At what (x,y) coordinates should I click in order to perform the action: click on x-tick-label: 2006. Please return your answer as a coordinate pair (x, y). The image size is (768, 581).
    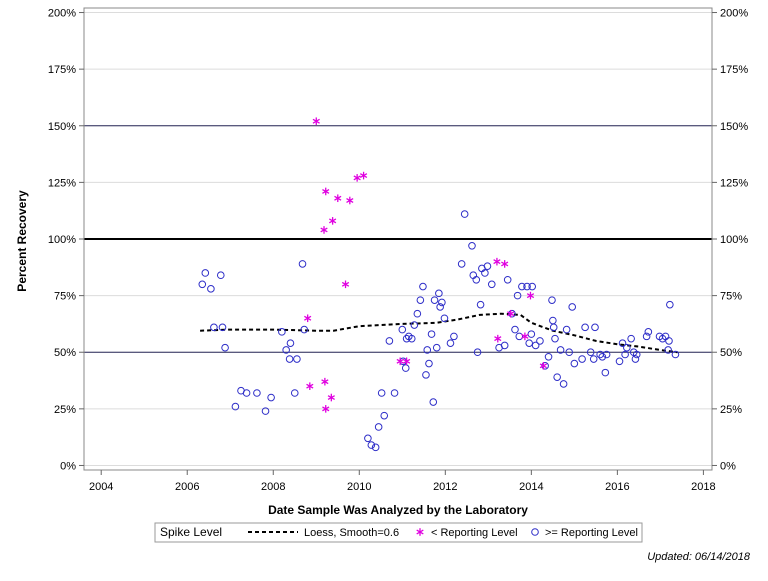
    Looking at the image, I should click on (187, 487).